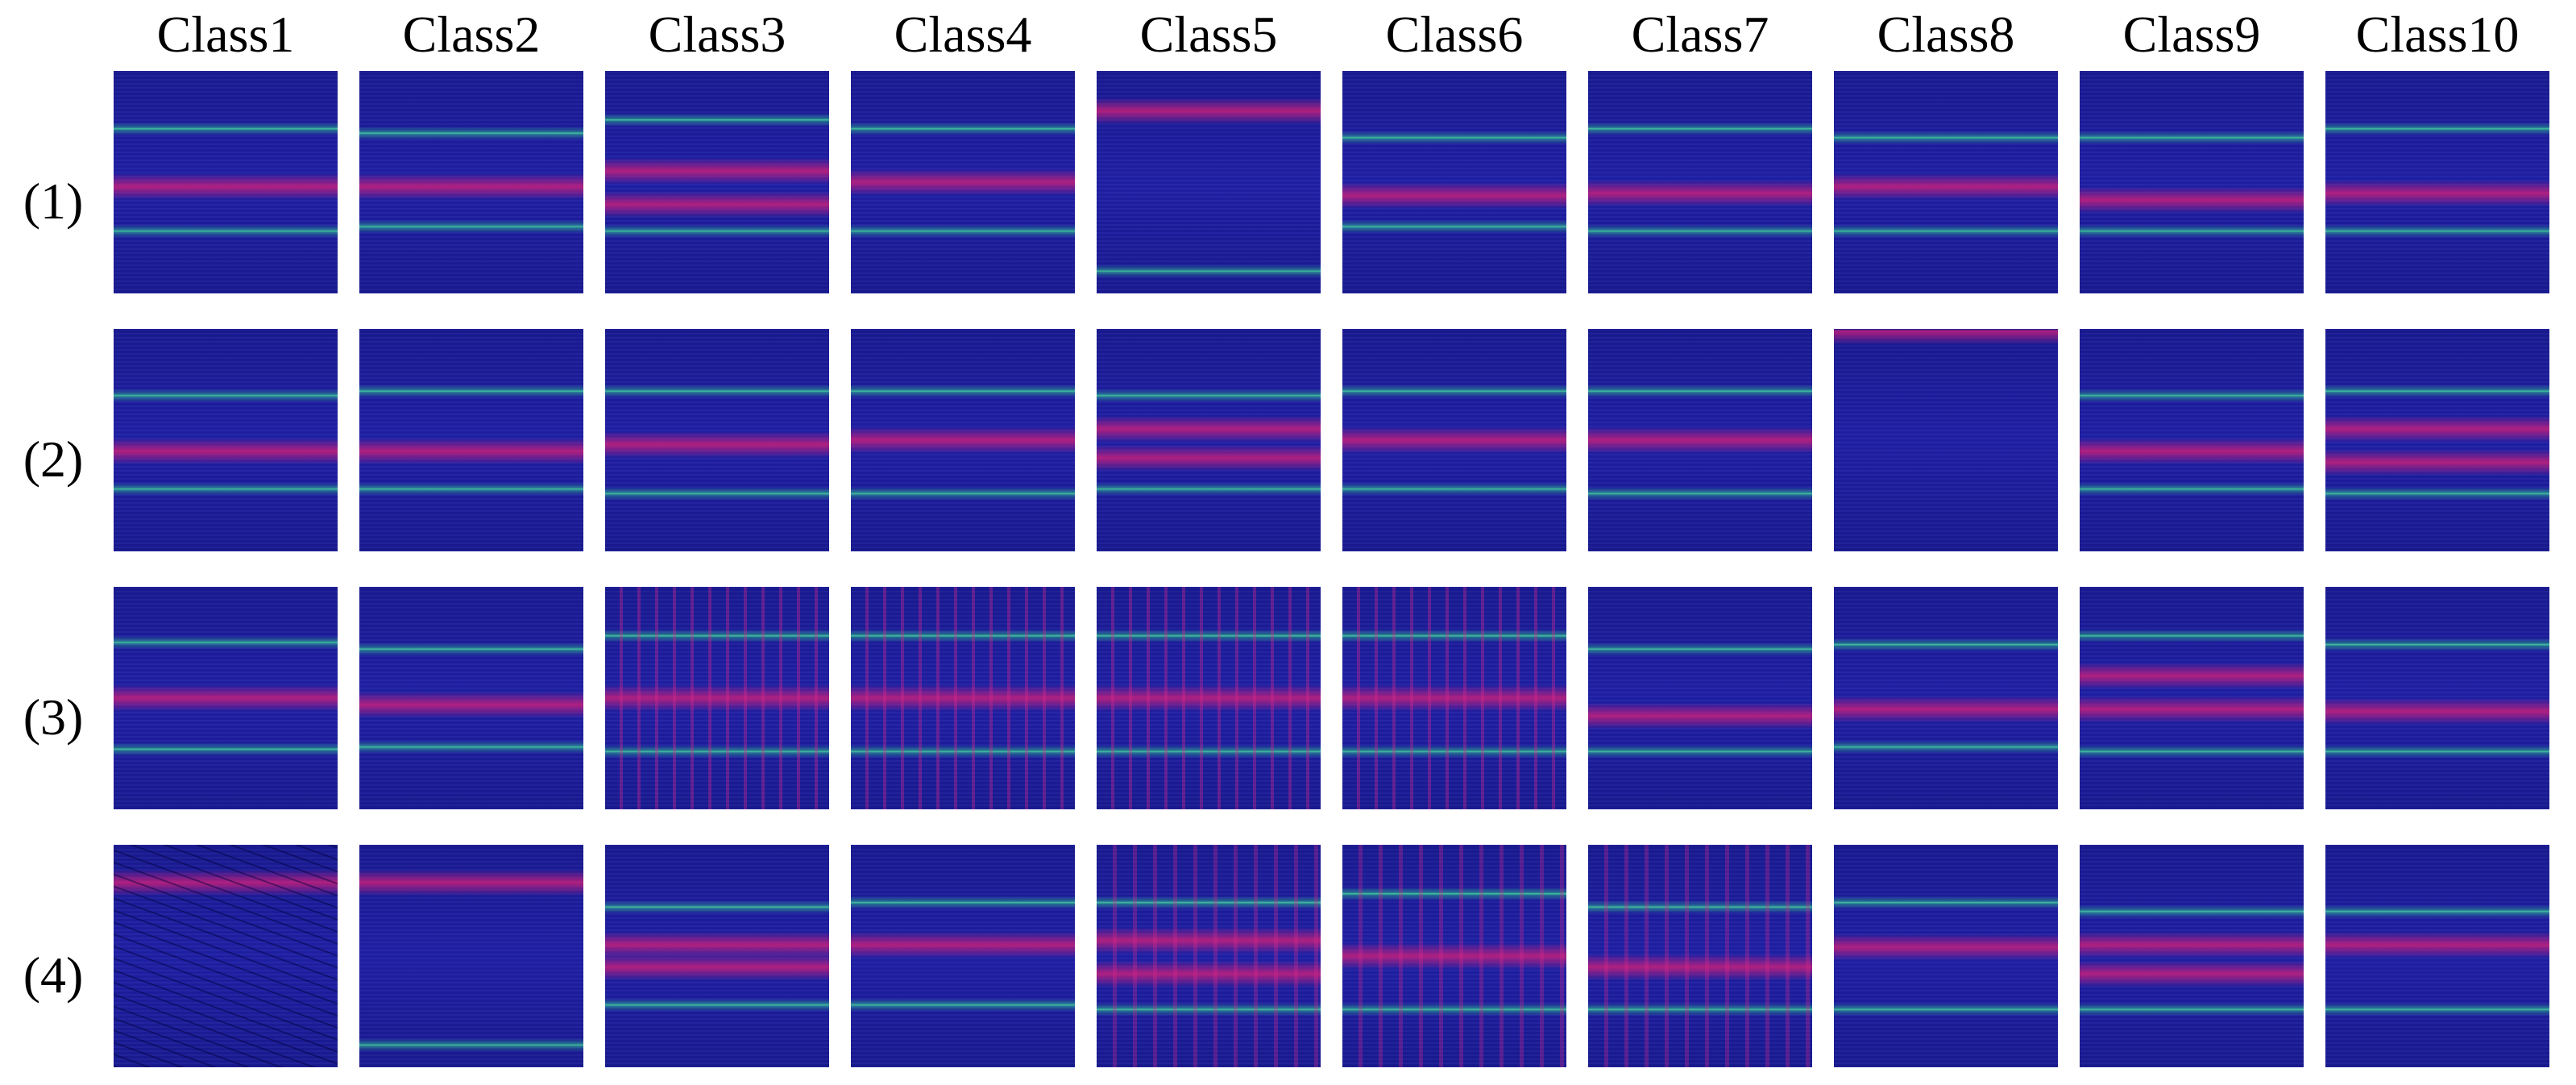  I want to click on spectrogram-tile-r1-class9, so click(2192, 182).